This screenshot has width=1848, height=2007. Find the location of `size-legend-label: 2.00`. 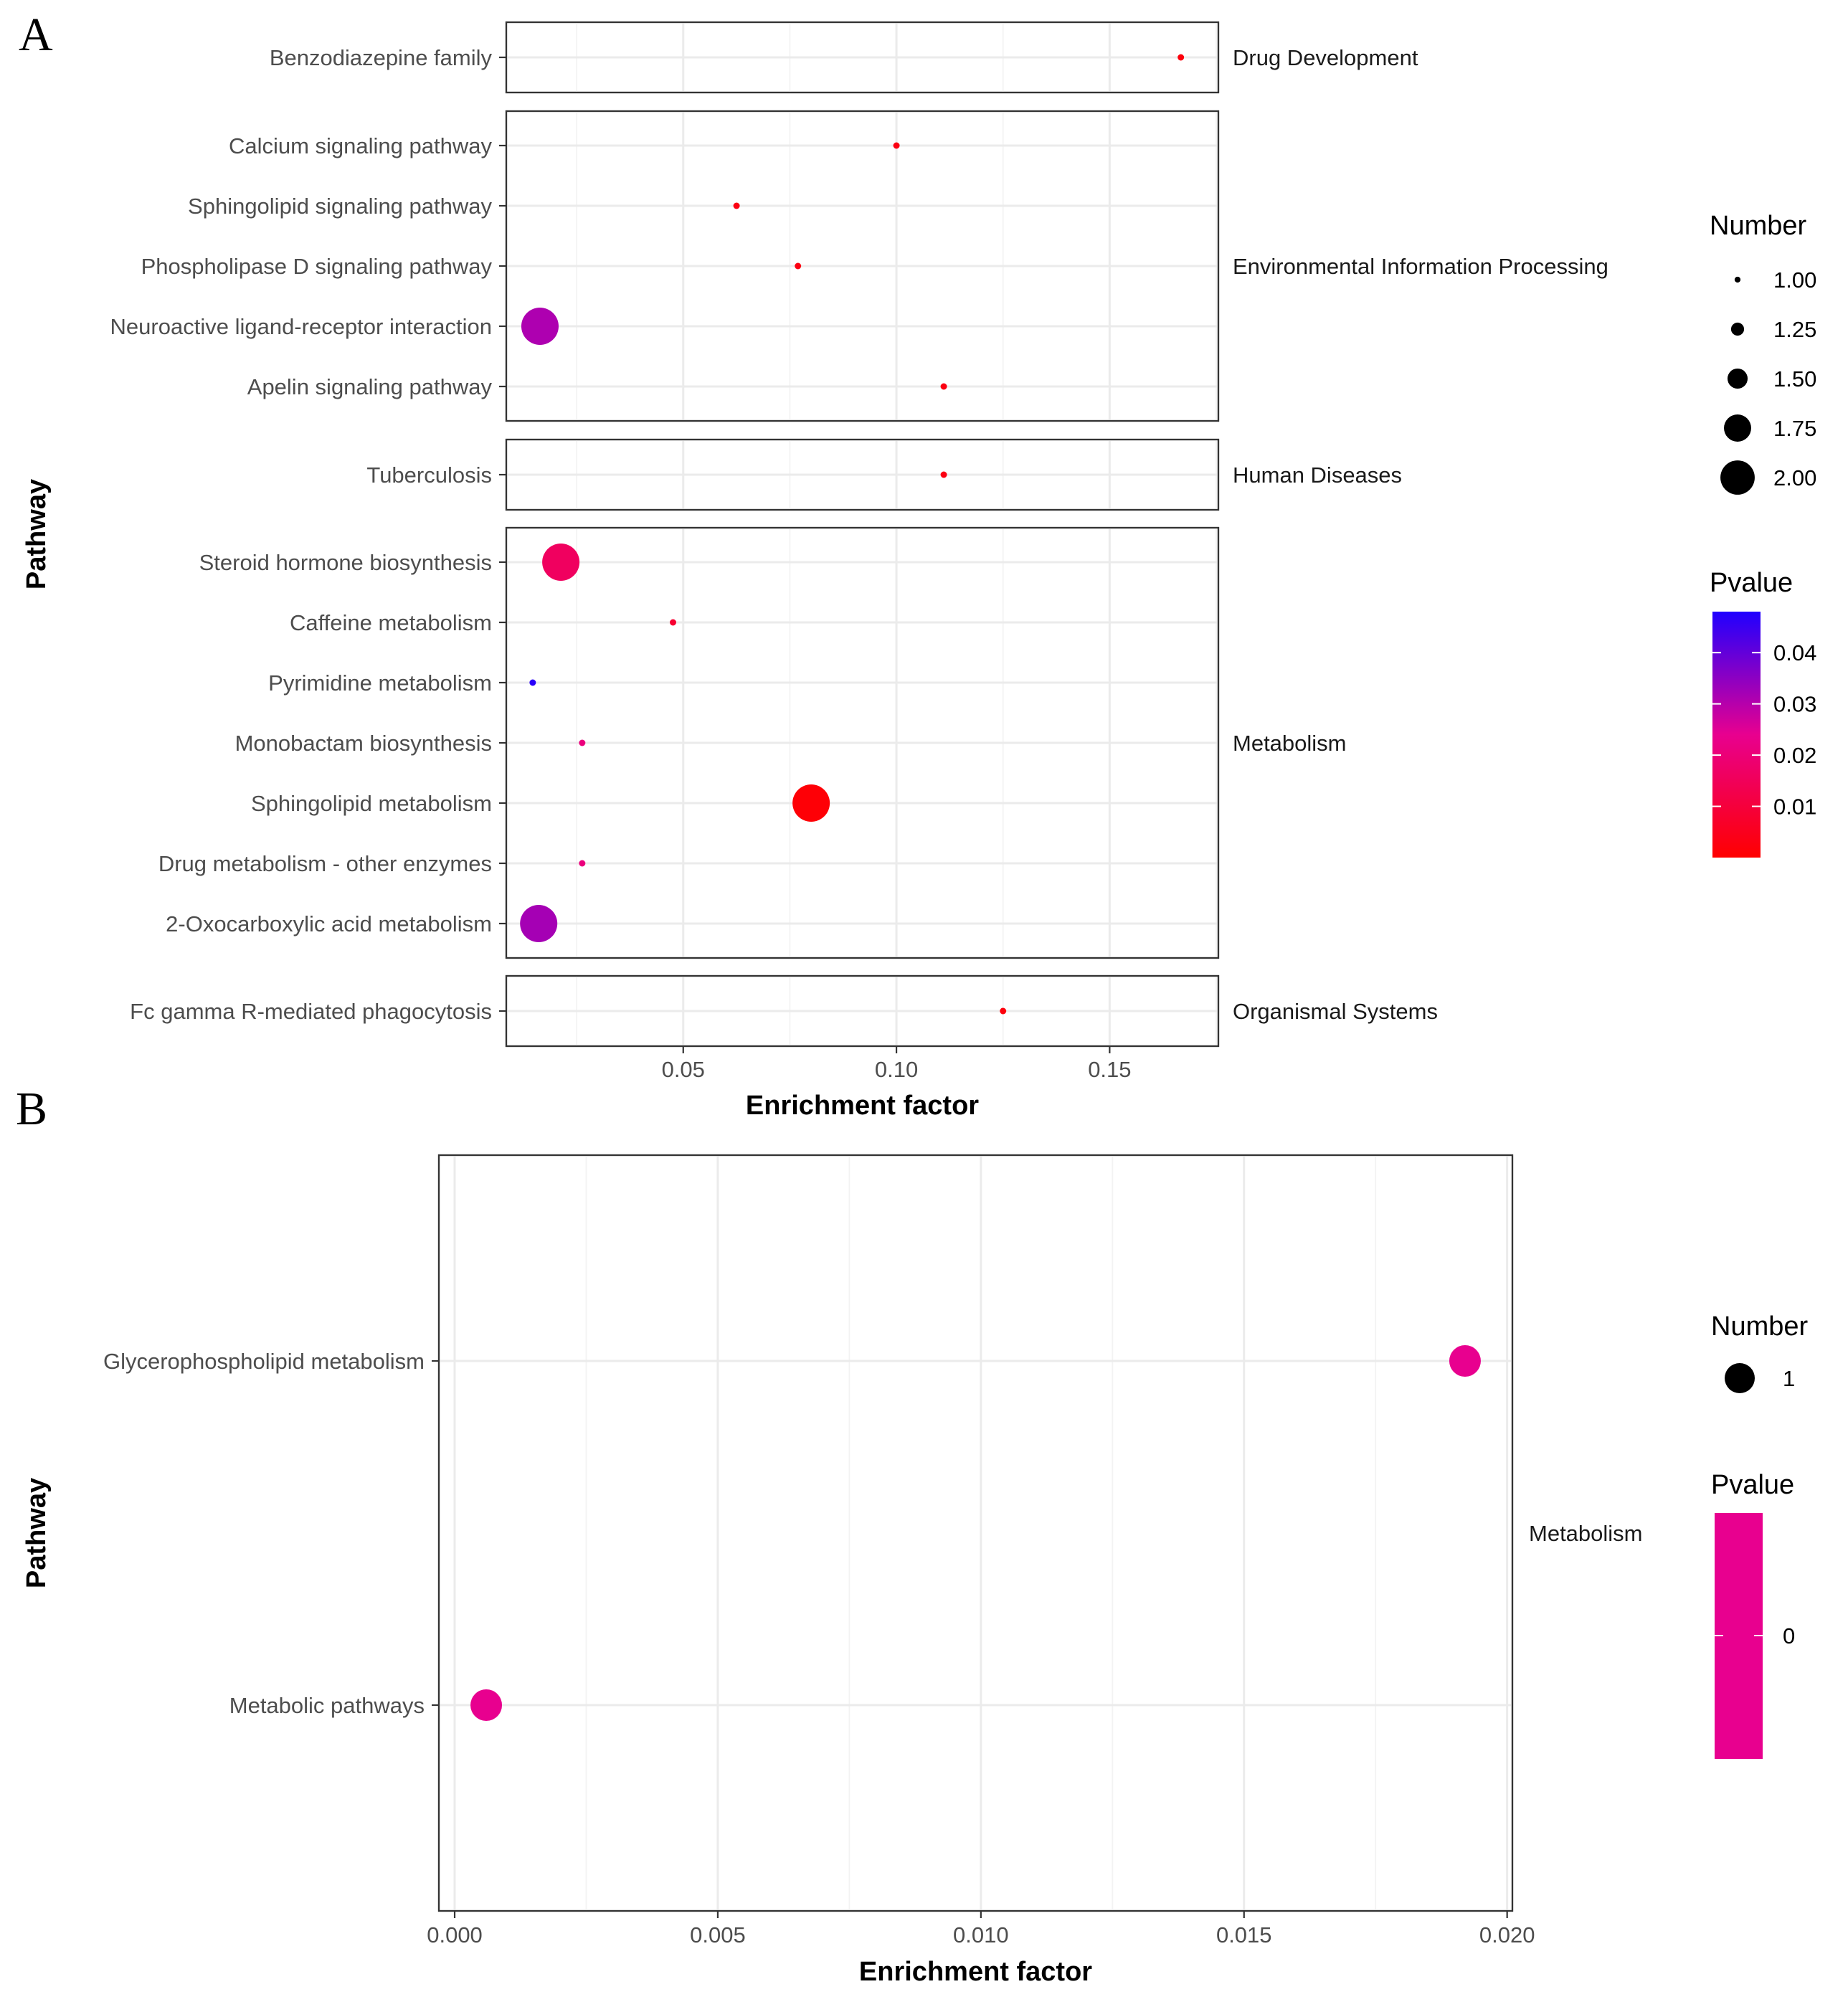

size-legend-label: 2.00 is located at coordinates (1794, 478).